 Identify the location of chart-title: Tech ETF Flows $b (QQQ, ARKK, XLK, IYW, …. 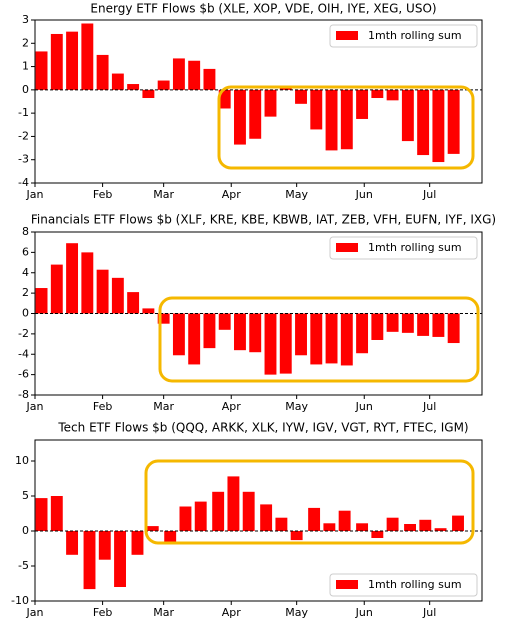
(262, 428).